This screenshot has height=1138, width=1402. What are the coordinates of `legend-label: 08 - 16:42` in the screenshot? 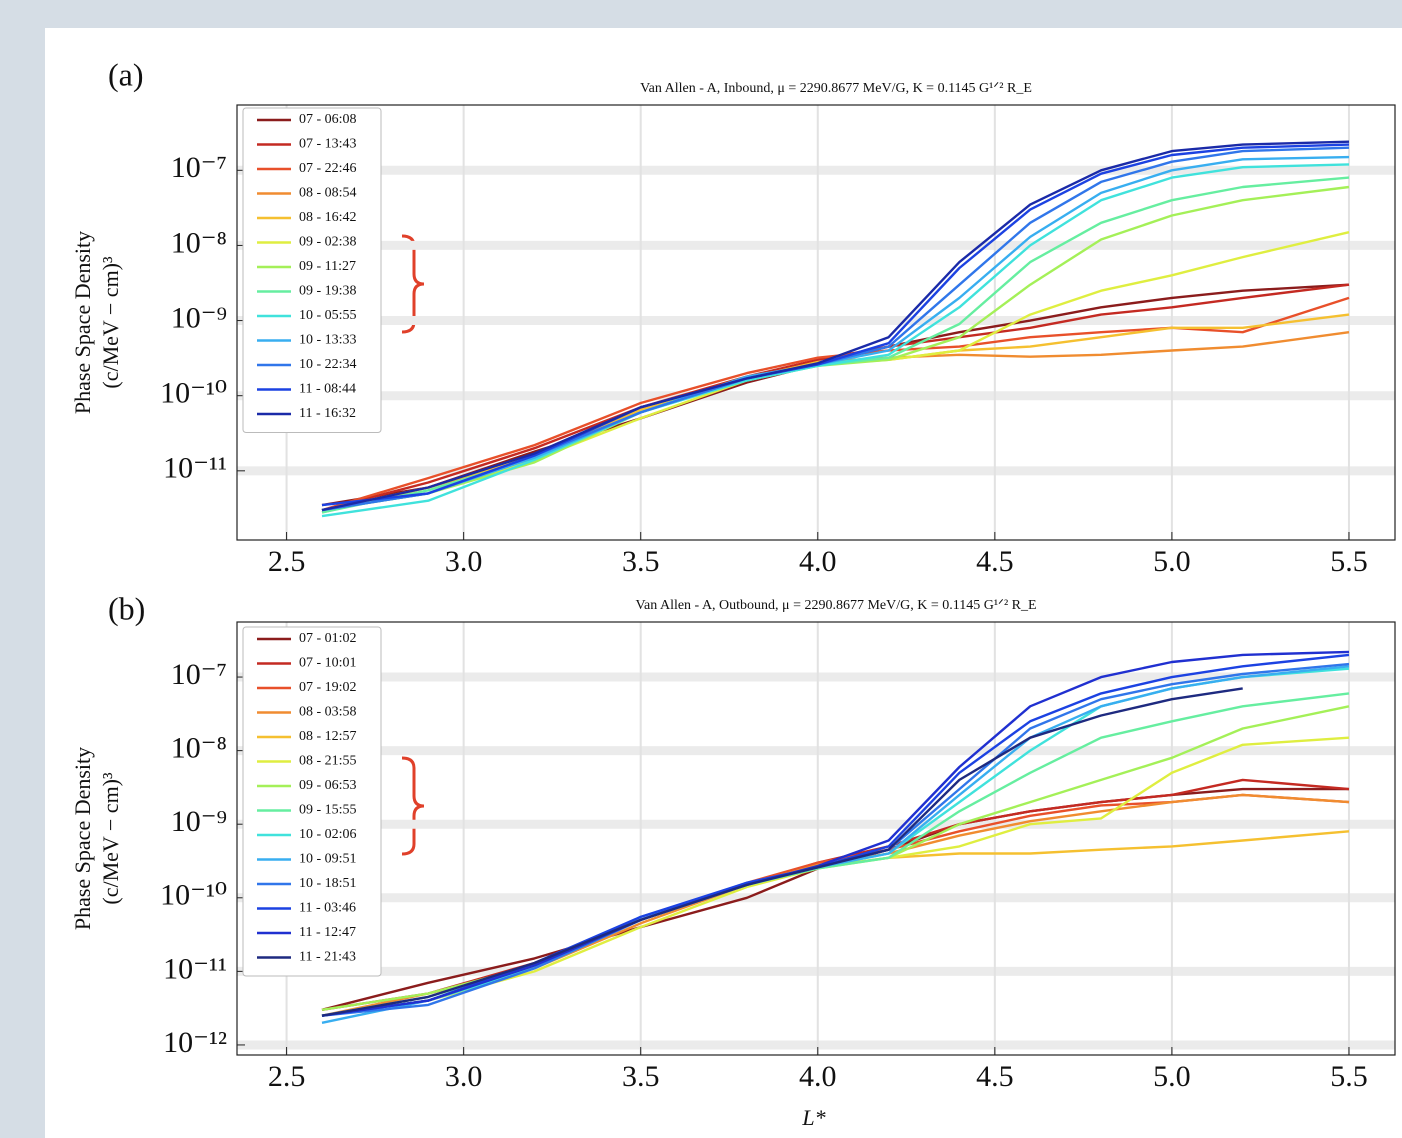 It's located at (328, 217).